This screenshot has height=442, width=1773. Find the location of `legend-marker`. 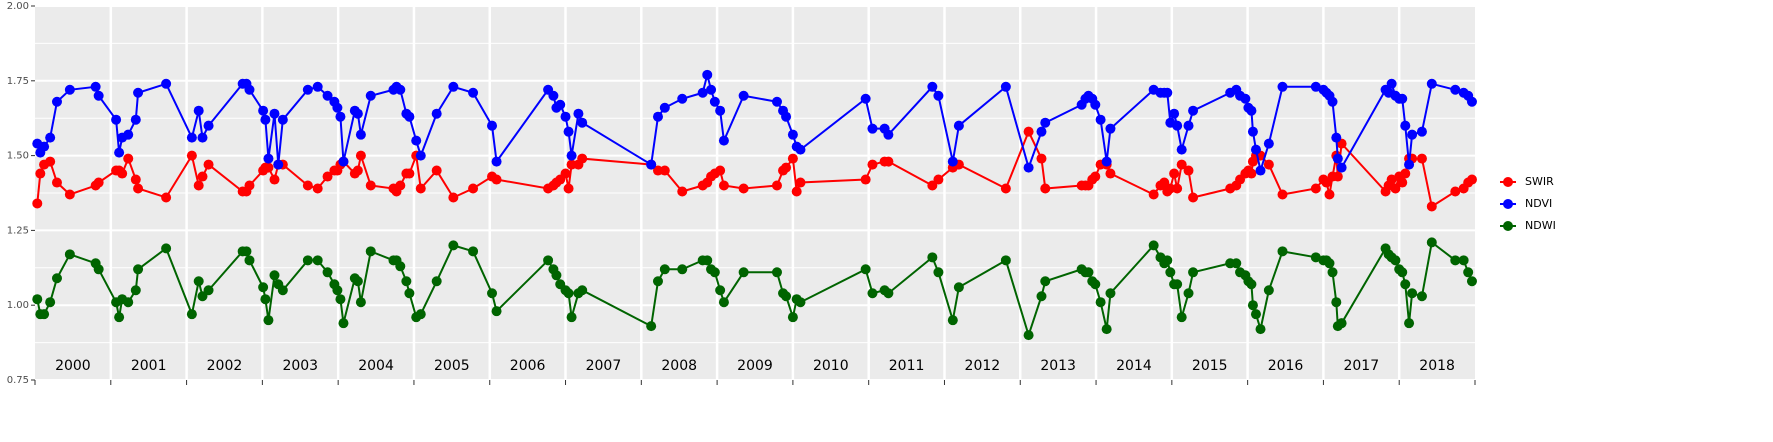

legend-marker is located at coordinates (1508, 204).